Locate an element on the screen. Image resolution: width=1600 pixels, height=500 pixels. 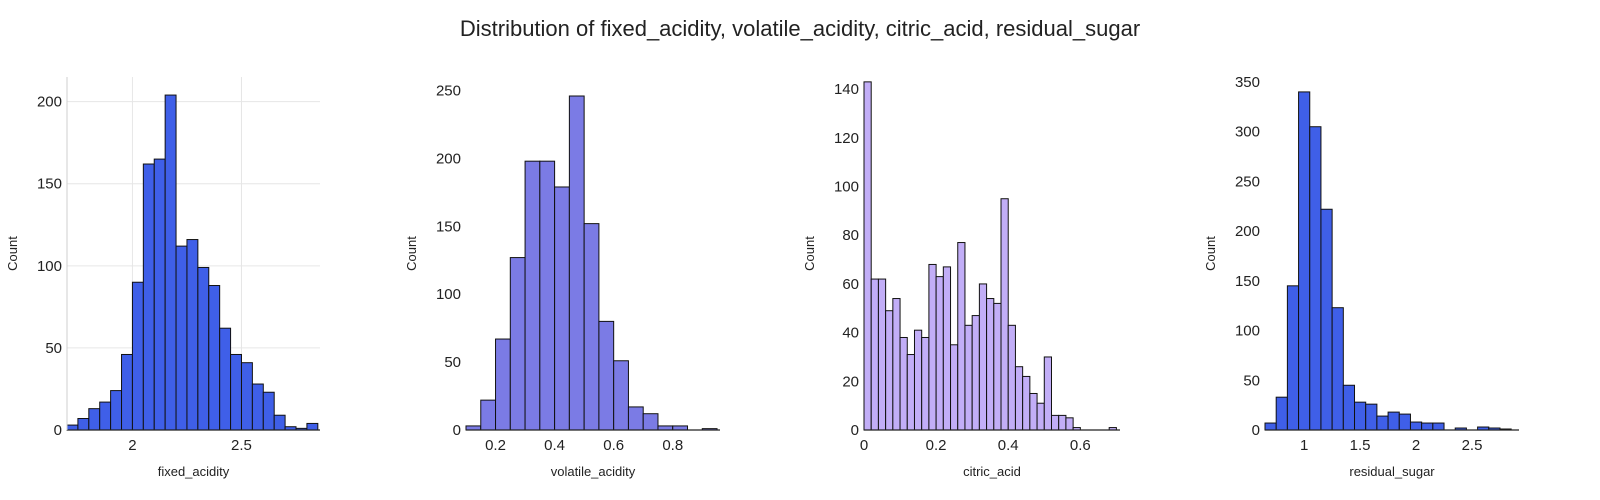
y-tick-label: 300 is located at coordinates (1247, 132).